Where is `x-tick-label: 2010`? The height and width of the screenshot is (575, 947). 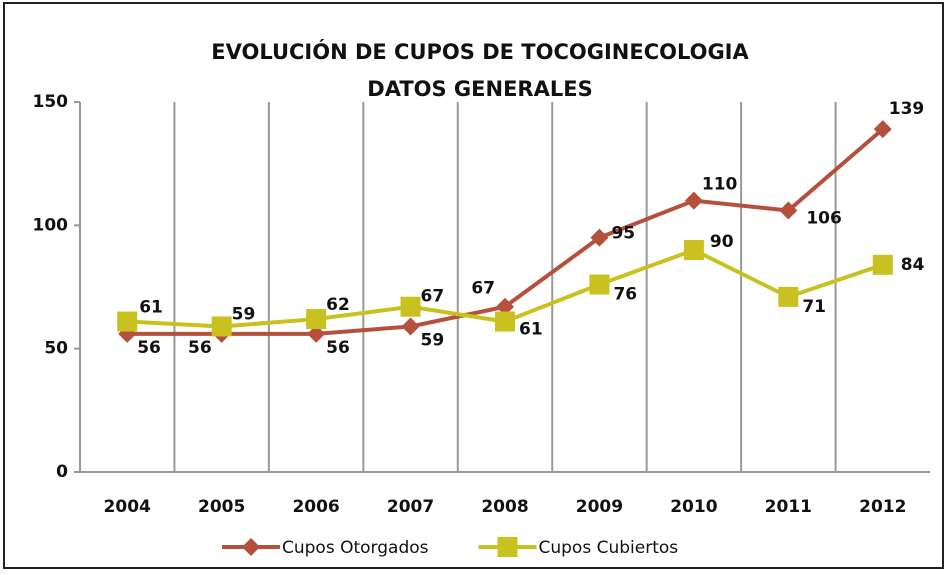
x-tick-label: 2010 is located at coordinates (693, 507).